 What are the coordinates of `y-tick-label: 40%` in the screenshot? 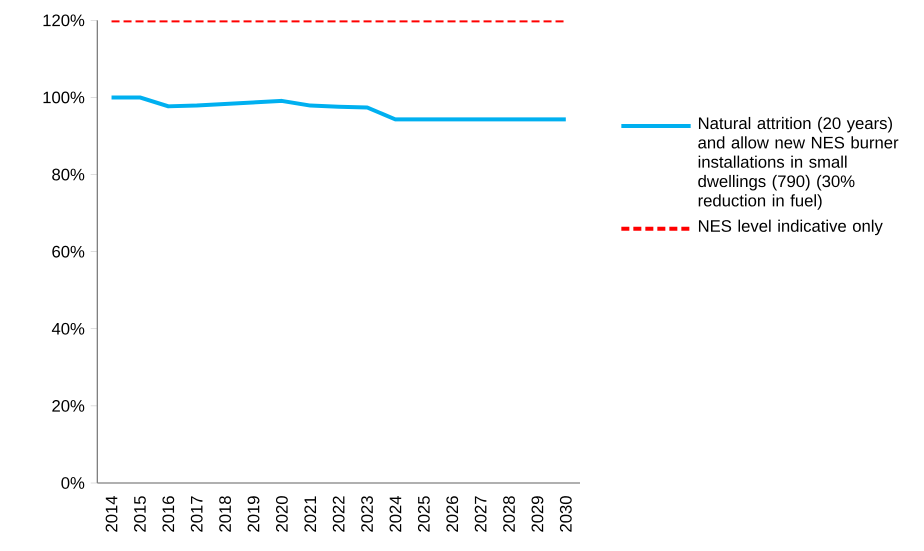 It's located at (68, 328).